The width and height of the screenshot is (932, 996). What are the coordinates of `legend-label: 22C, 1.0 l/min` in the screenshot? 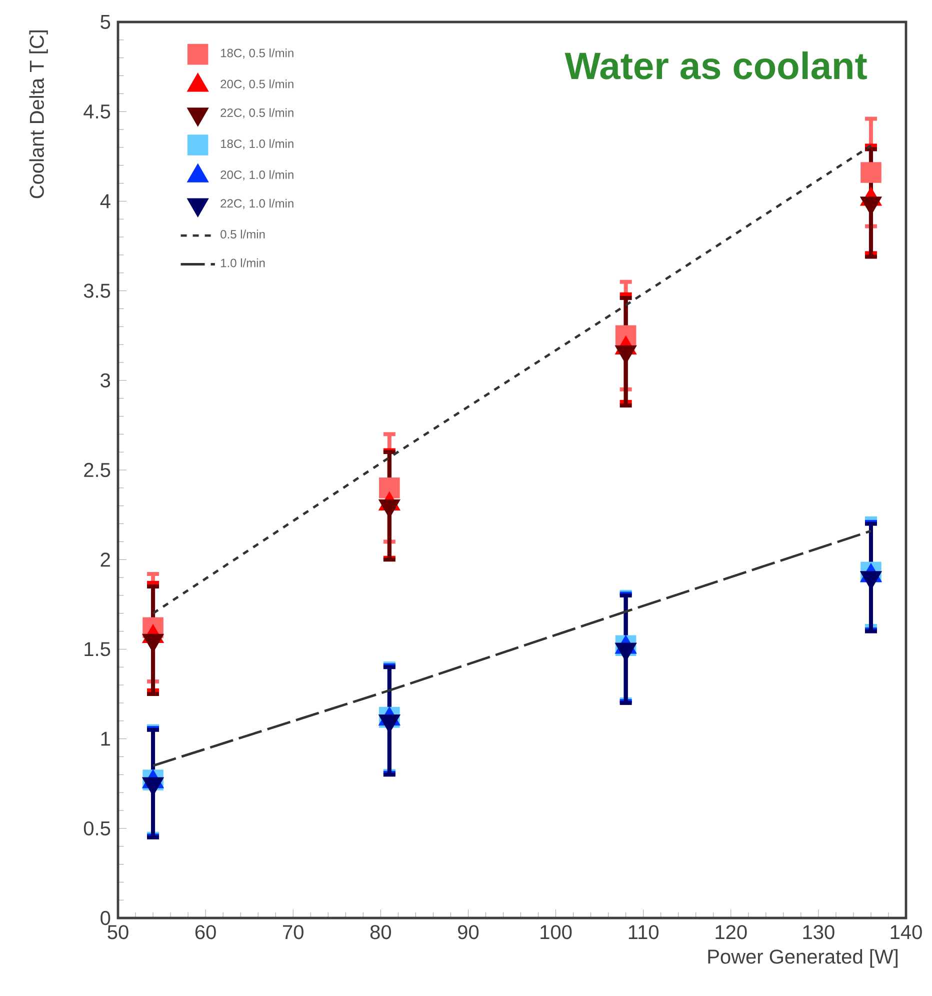 It's located at (257, 204).